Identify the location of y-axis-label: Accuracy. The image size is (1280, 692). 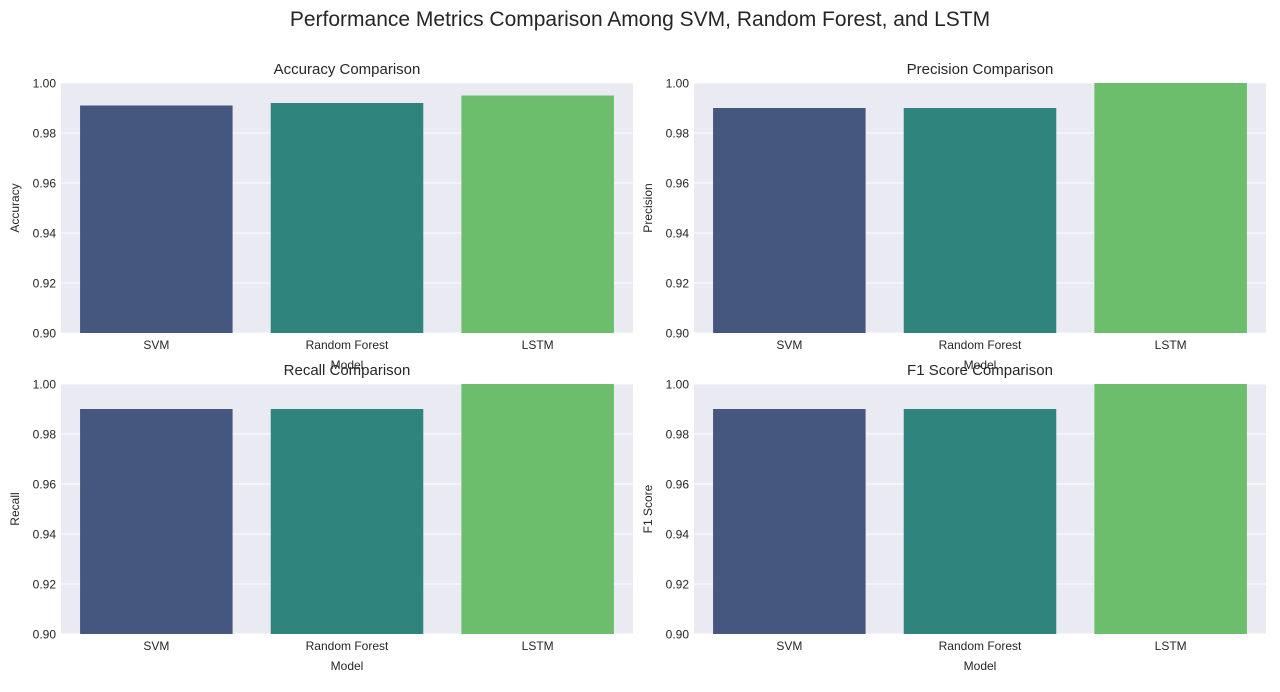
(15, 207).